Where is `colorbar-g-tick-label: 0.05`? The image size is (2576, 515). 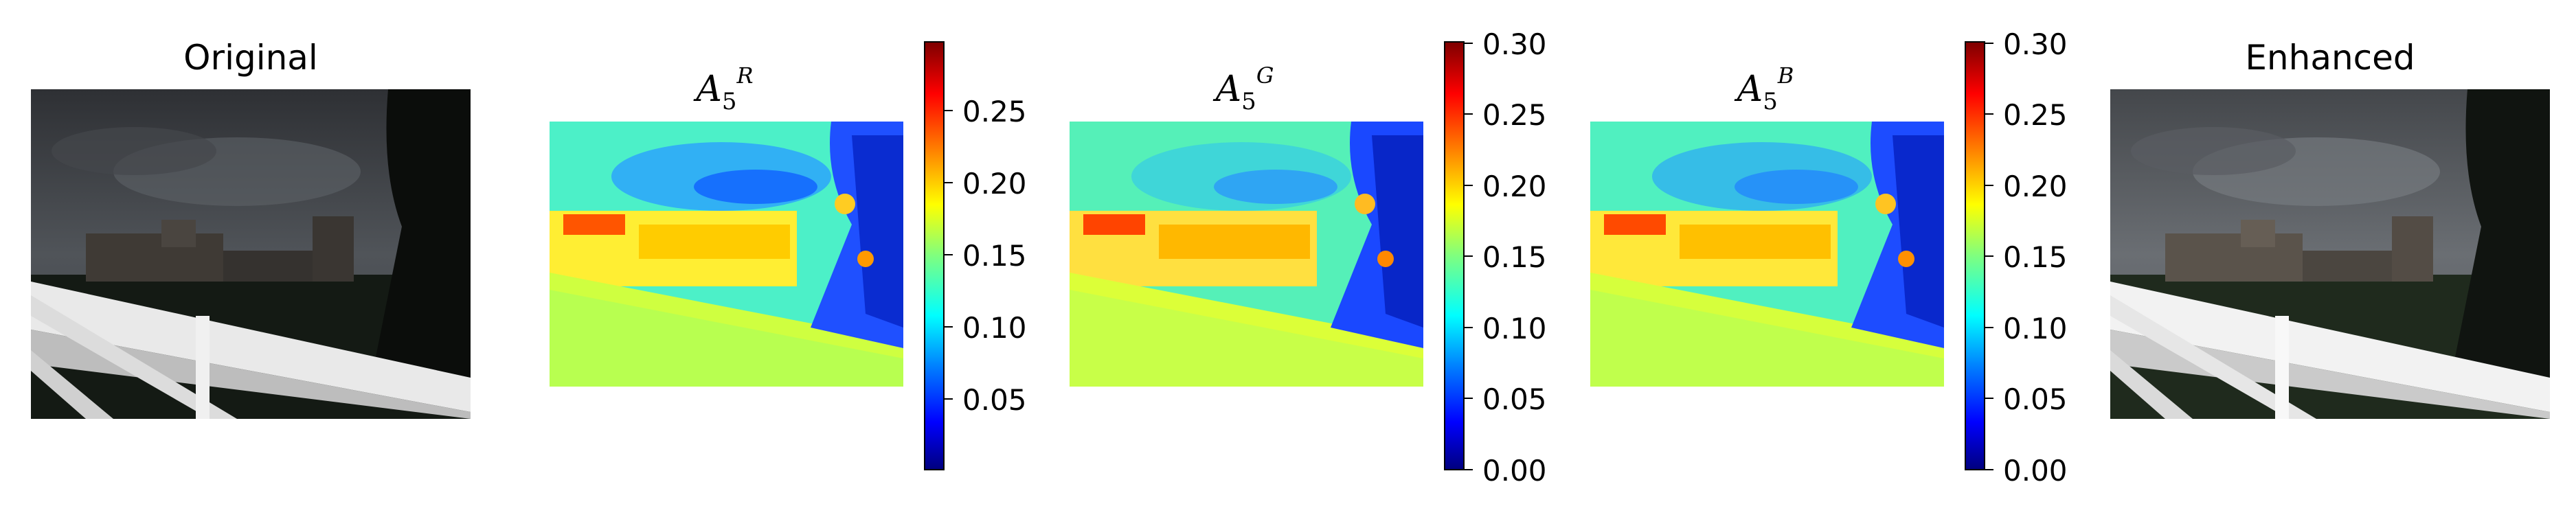 colorbar-g-tick-label: 0.05 is located at coordinates (1514, 399).